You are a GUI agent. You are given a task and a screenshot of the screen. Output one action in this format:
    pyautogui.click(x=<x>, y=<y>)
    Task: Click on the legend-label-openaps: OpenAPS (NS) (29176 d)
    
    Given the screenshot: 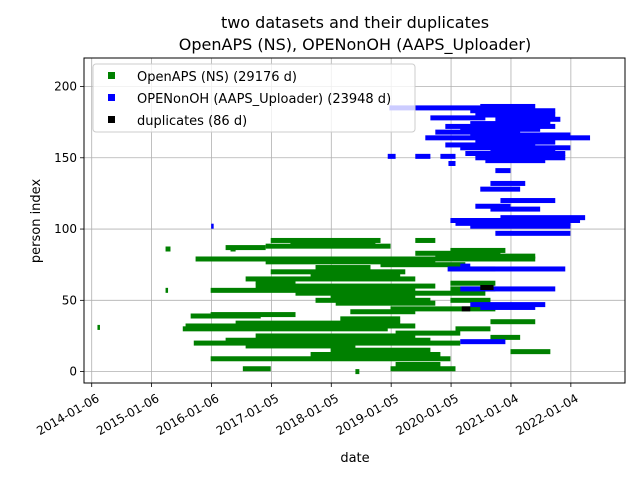 What is the action you would take?
    pyautogui.click(x=217, y=77)
    